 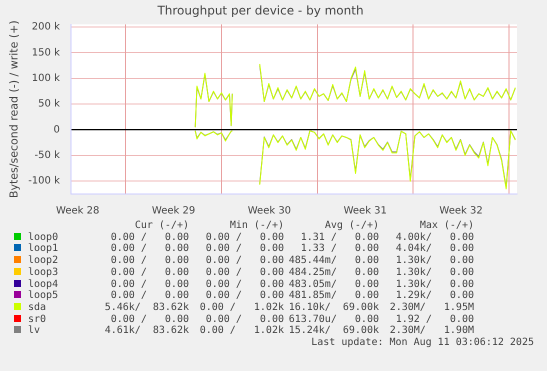 What do you see at coordinates (333, 296) in the screenshot?
I see `text: 481.85m/ 0.00` at bounding box center [333, 296].